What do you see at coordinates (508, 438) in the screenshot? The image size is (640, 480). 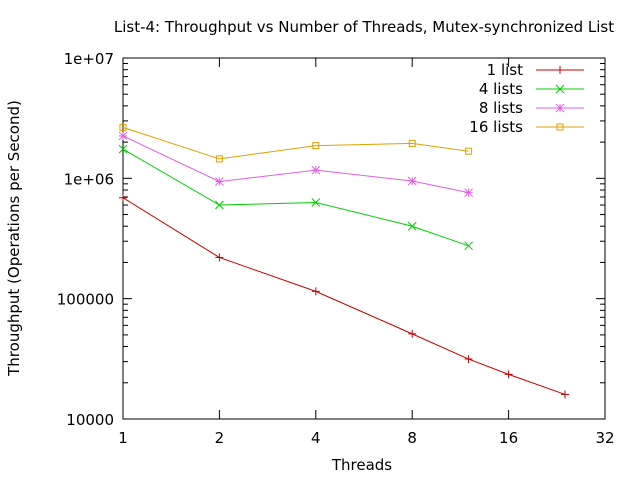 I see `x-tick-label: 16` at bounding box center [508, 438].